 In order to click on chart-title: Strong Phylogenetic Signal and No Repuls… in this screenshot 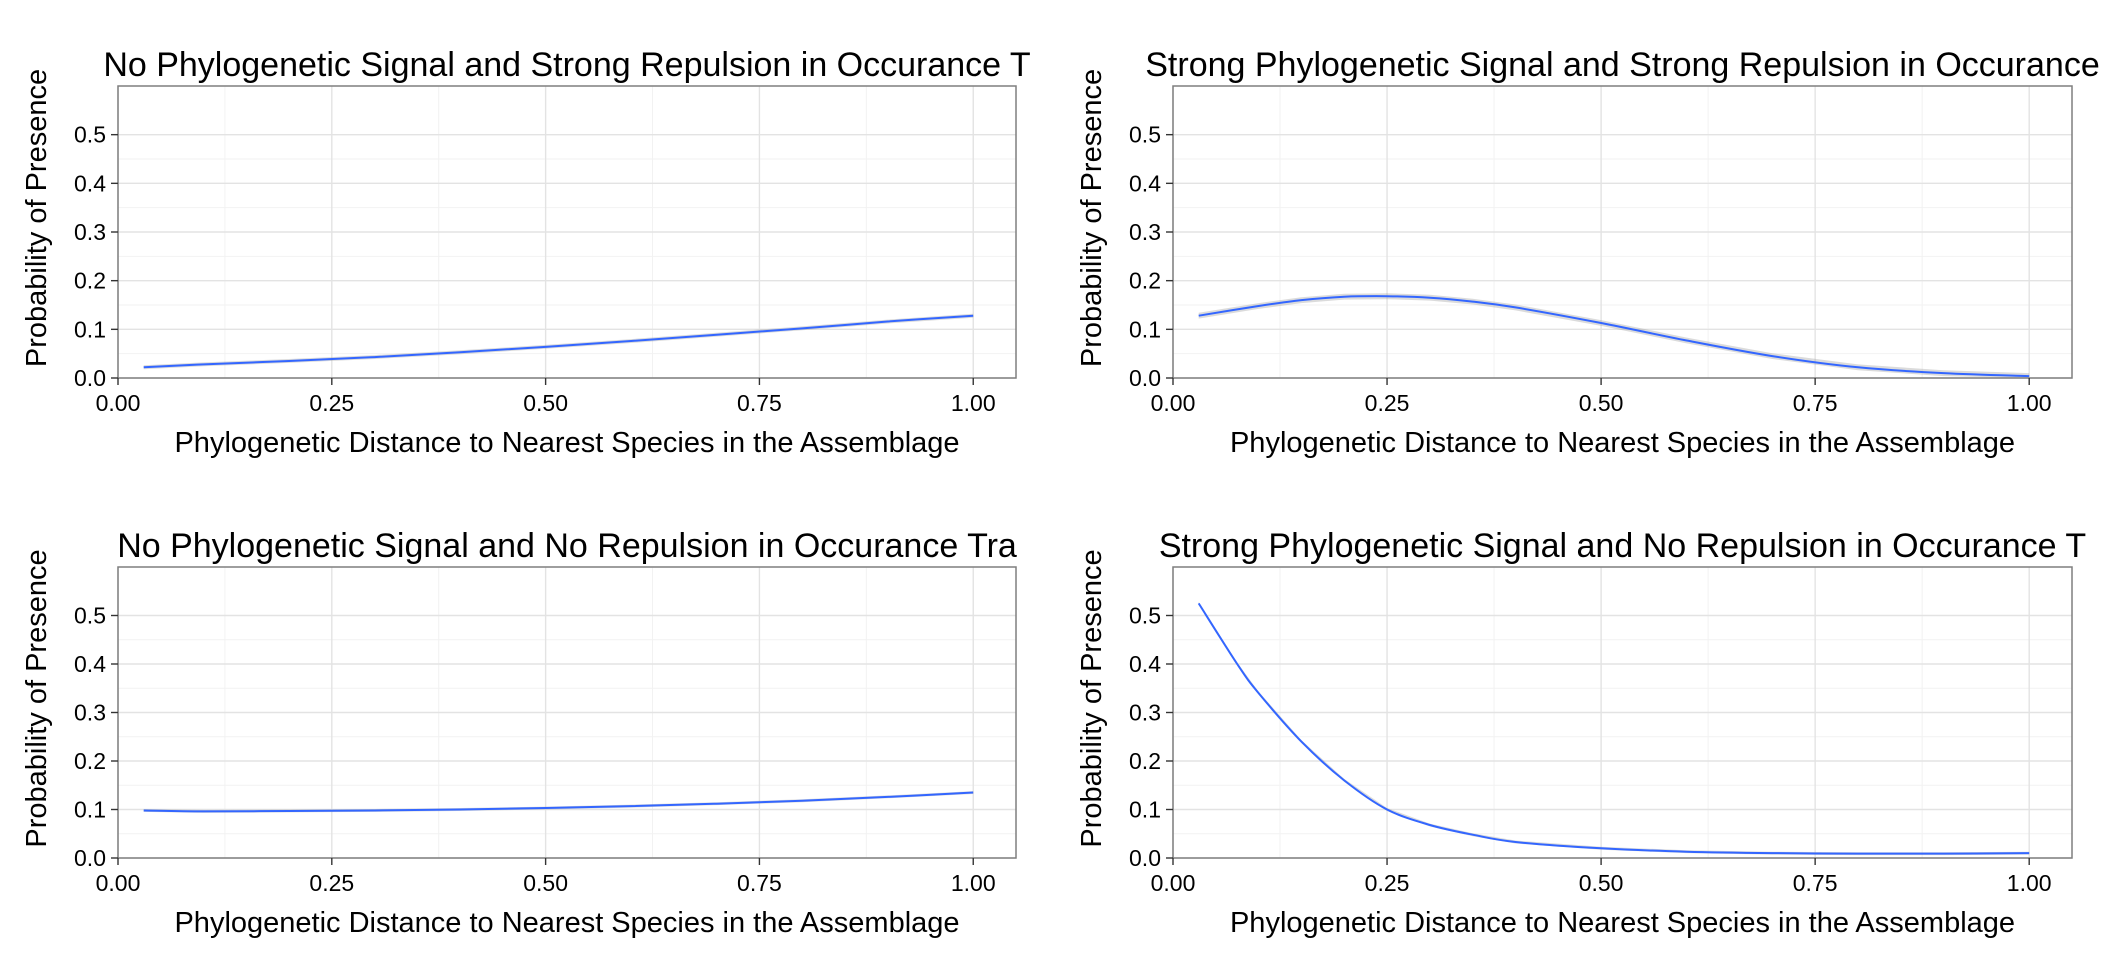, I will do `click(1622, 546)`.